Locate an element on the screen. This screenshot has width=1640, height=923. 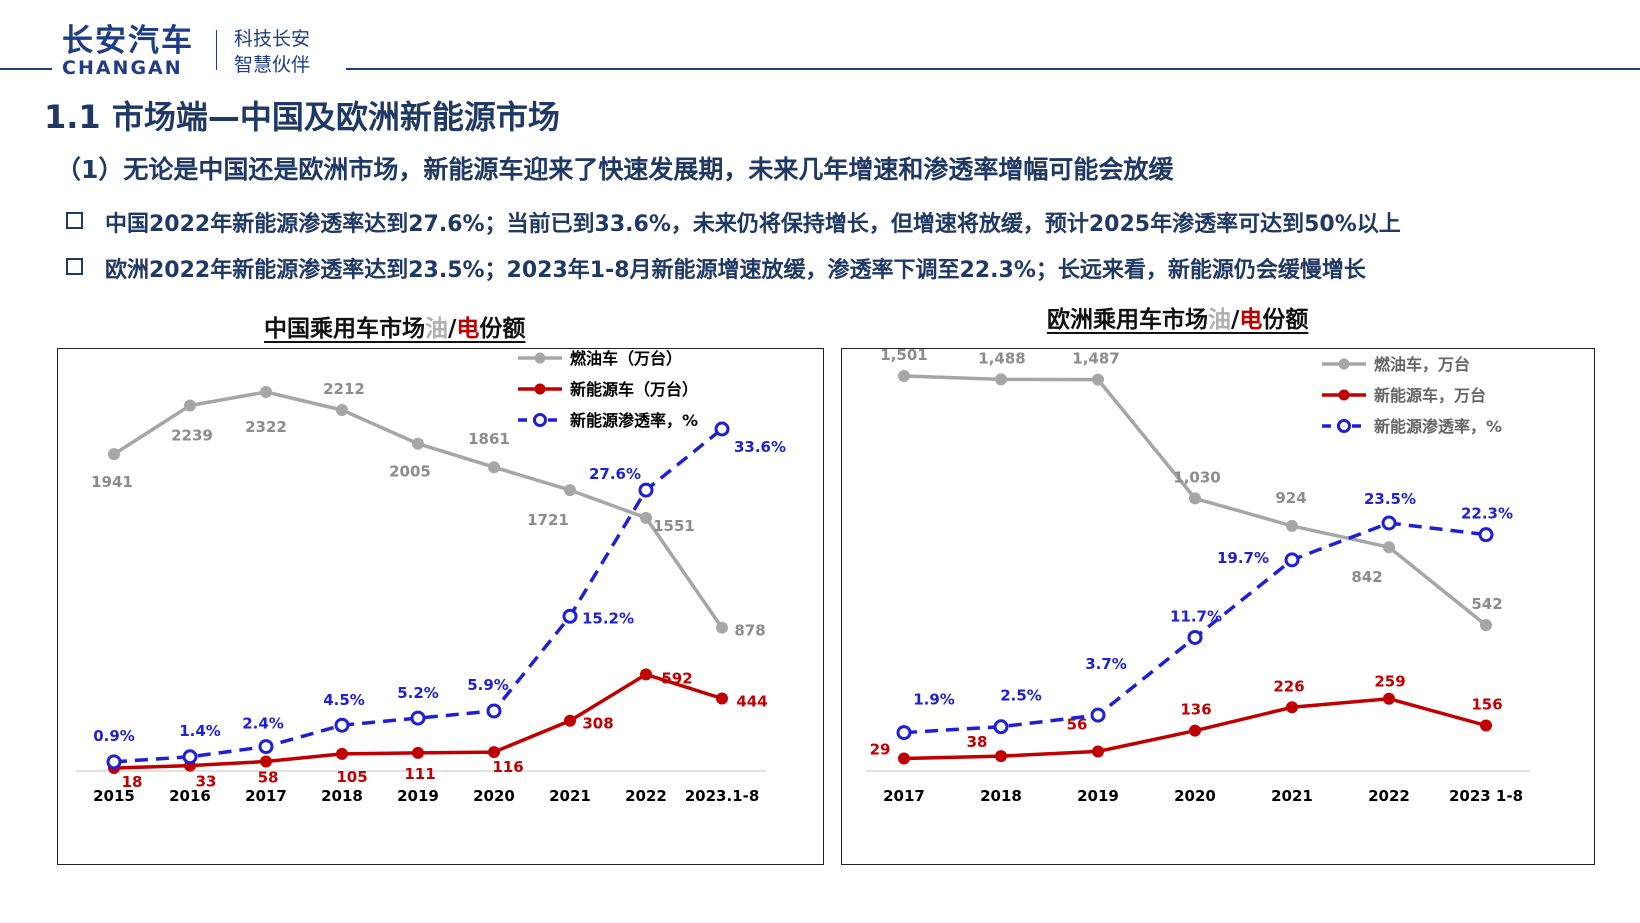
data-label: 11.7% is located at coordinates (1196, 616).